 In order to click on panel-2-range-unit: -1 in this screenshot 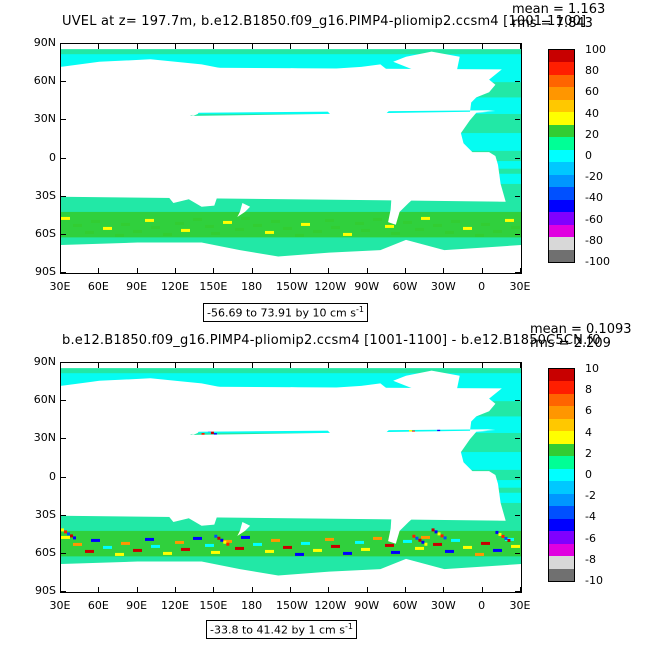, I will do `click(348, 626)`.